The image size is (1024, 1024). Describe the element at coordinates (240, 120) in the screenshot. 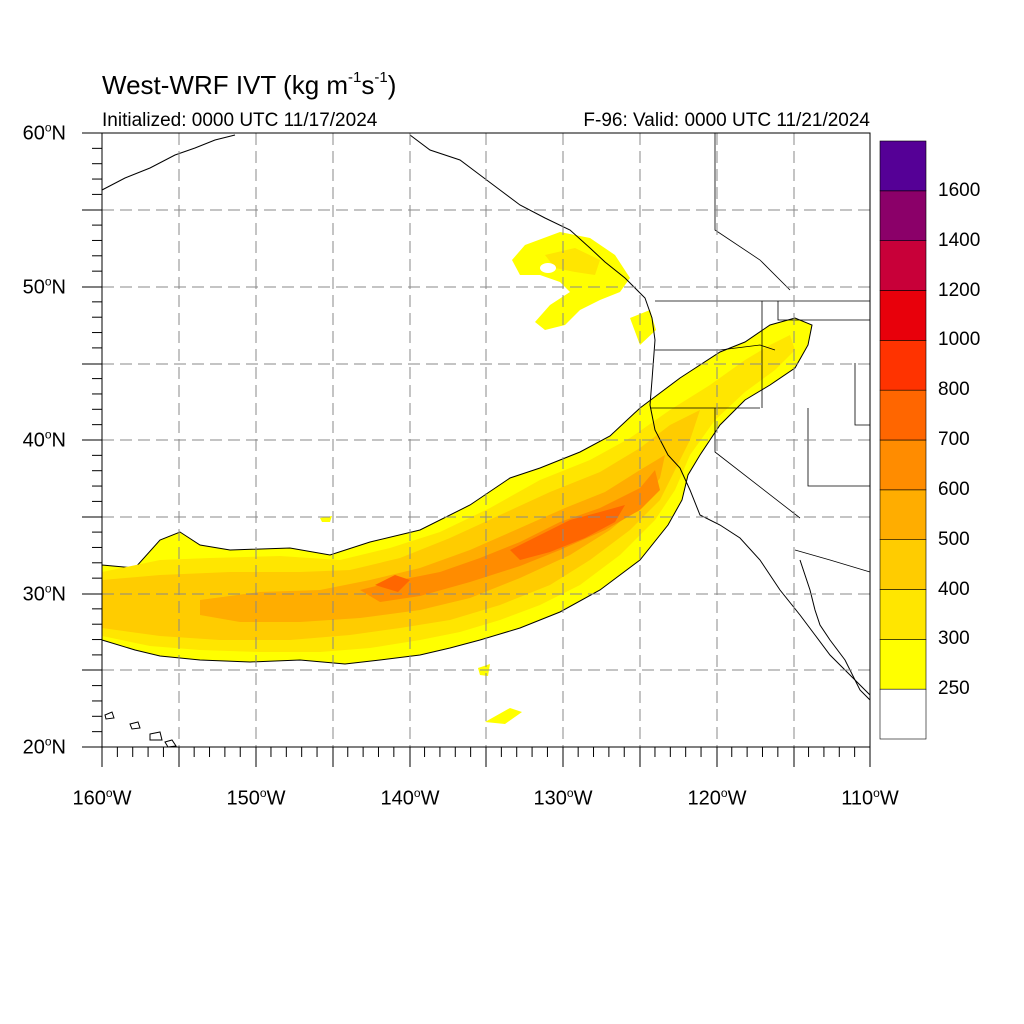

I see `initialized-time: Initialized: 0000 UTC 11/17/2024` at that location.